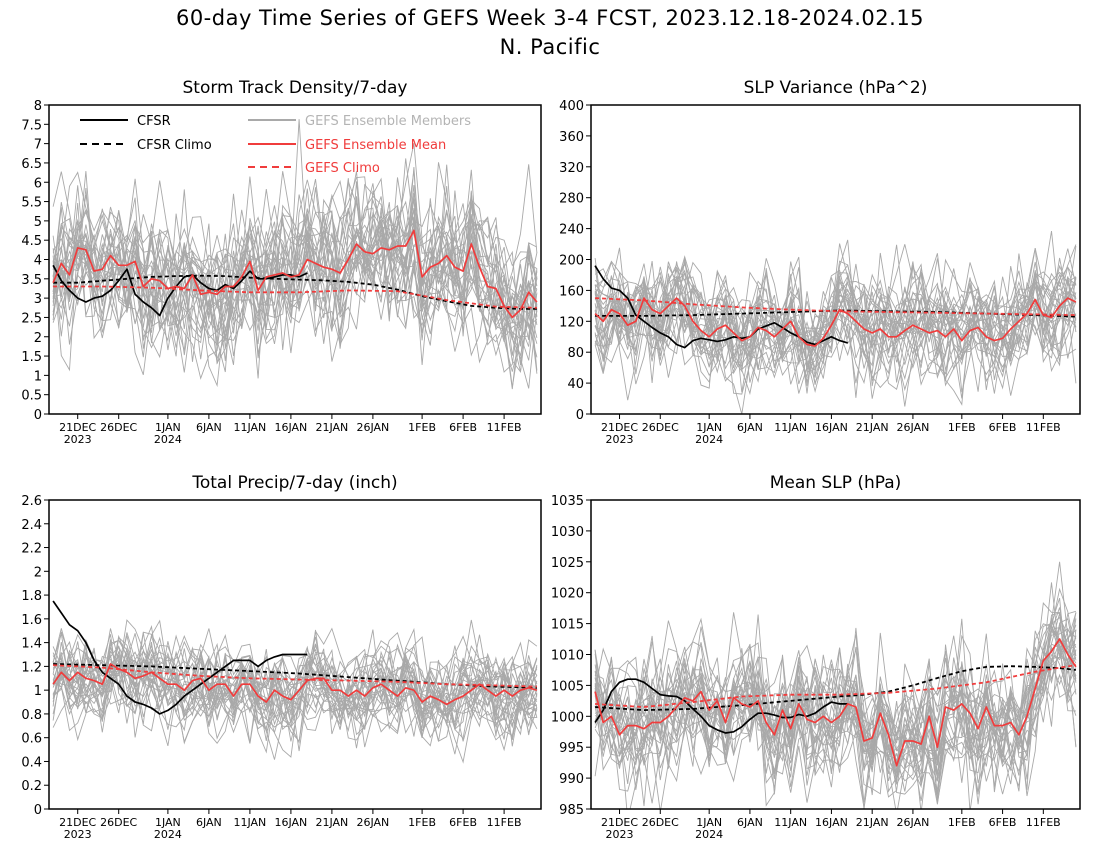 This screenshot has height=850, width=1100. Describe the element at coordinates (38, 183) in the screenshot. I see `y-tick-label: 6` at that location.